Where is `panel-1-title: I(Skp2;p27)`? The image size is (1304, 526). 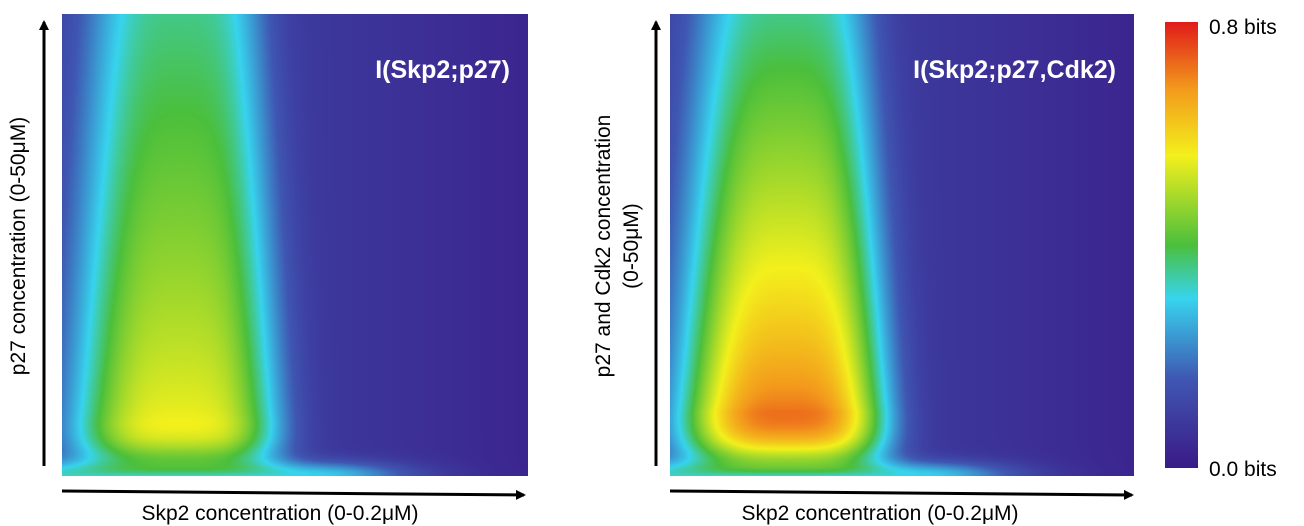 panel-1-title: I(Skp2;p27) is located at coordinates (442, 70).